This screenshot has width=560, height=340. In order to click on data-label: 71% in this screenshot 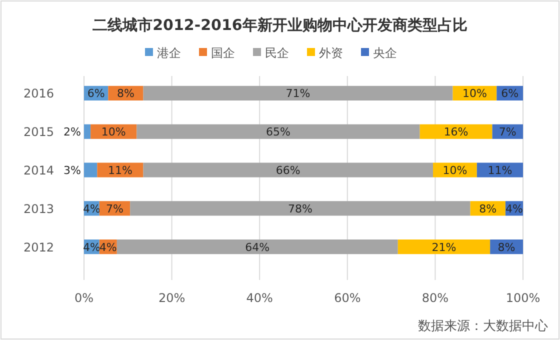, I will do `click(298, 93)`.